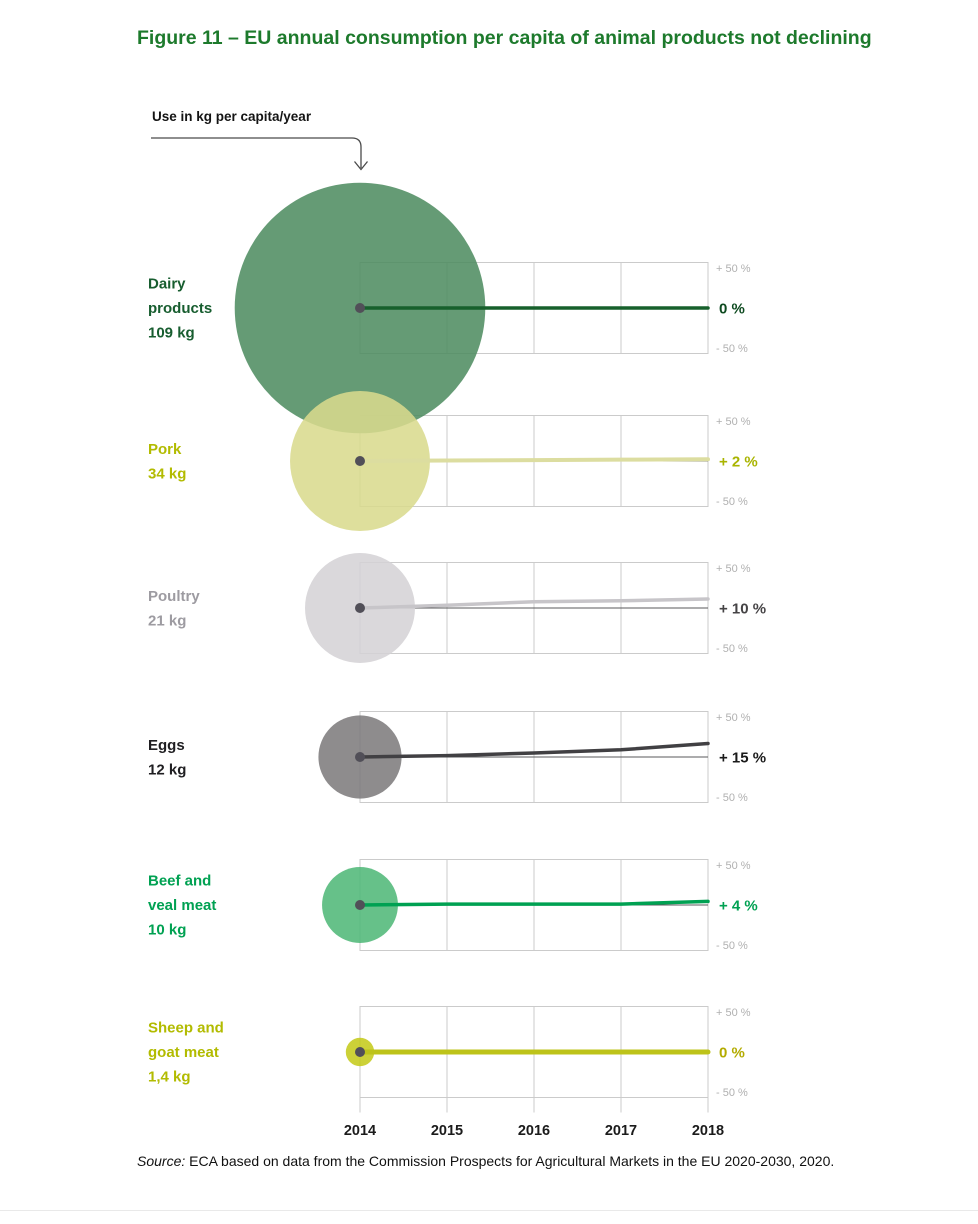 The image size is (978, 1224). Describe the element at coordinates (260, 154) in the screenshot. I see `annotation-arrow` at that location.